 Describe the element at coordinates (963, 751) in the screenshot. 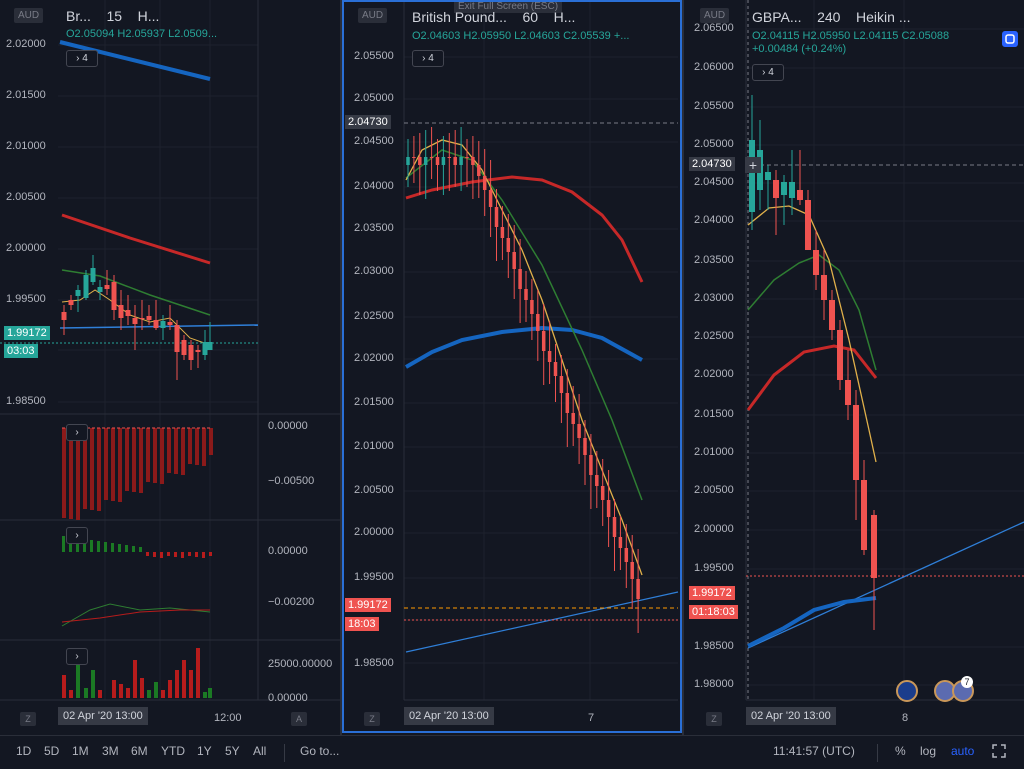

I see `auto-toggle: auto` at that location.